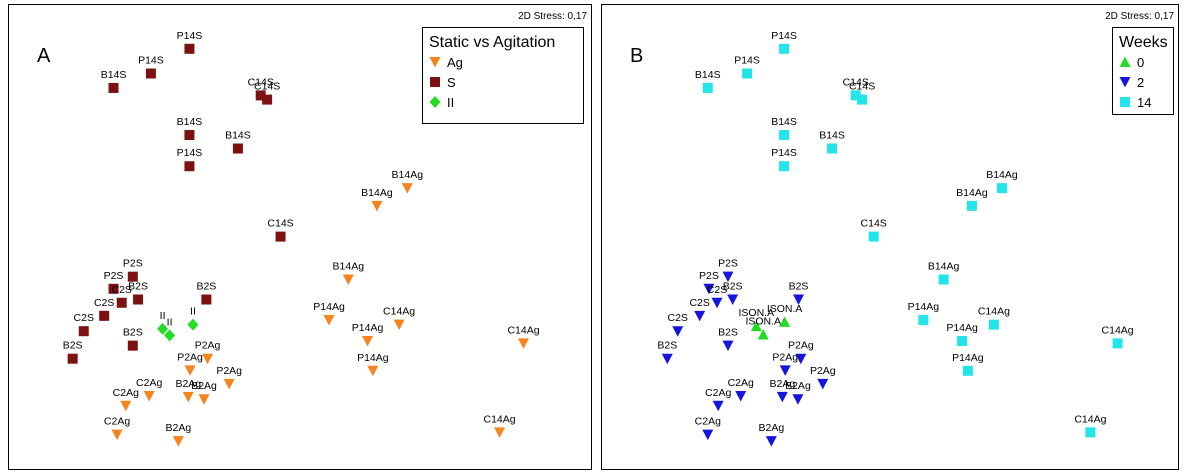 The image size is (1185, 472). Describe the element at coordinates (455, 62) in the screenshot. I see `legend-label: Ag` at that location.